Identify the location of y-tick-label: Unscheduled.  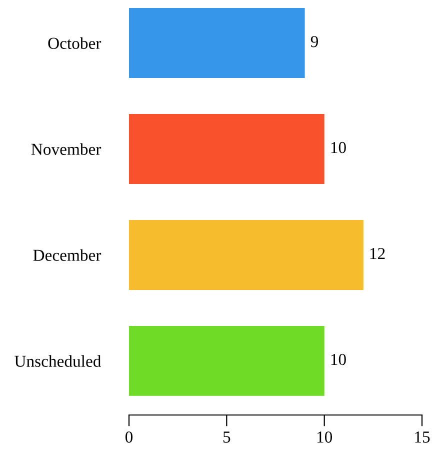
(58, 361).